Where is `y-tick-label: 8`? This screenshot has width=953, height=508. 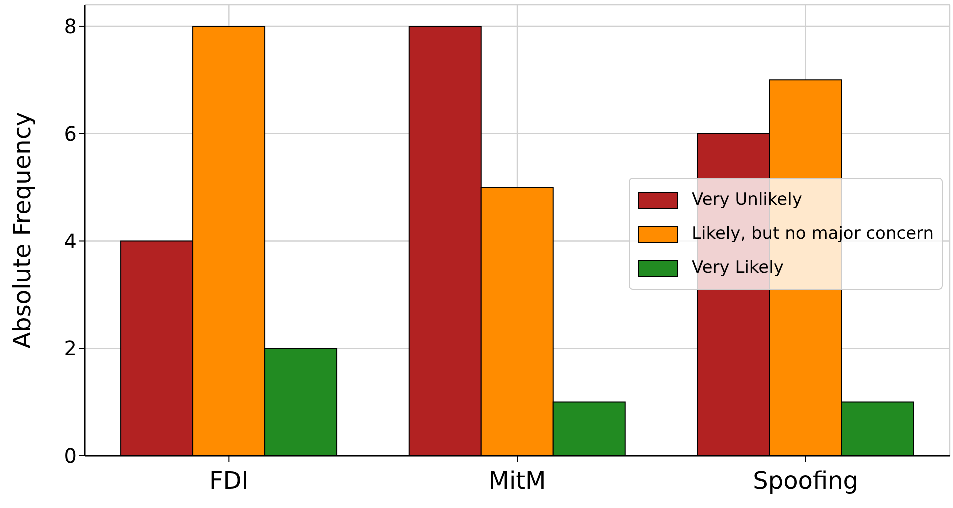
y-tick-label: 8 is located at coordinates (70, 26).